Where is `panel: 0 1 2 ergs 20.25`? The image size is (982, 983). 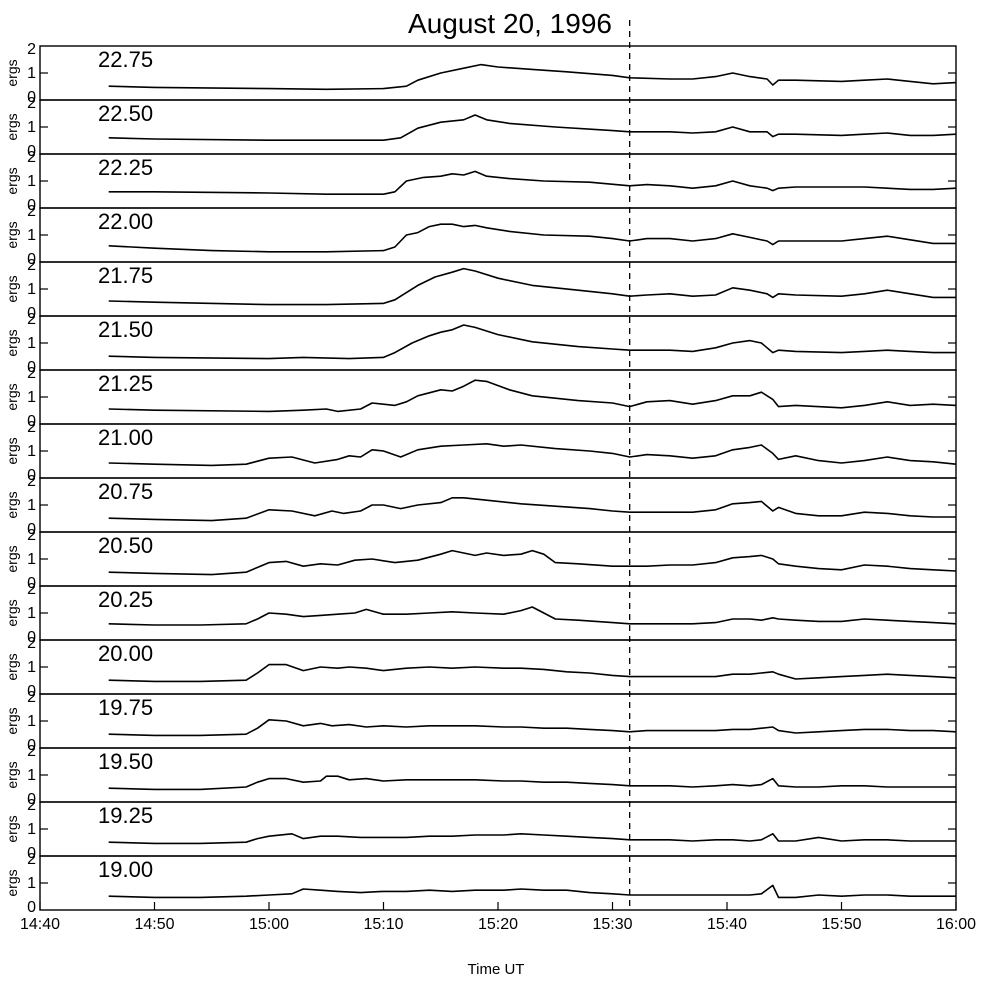 panel: 0 1 2 ergs 20.25 is located at coordinates (480, 613).